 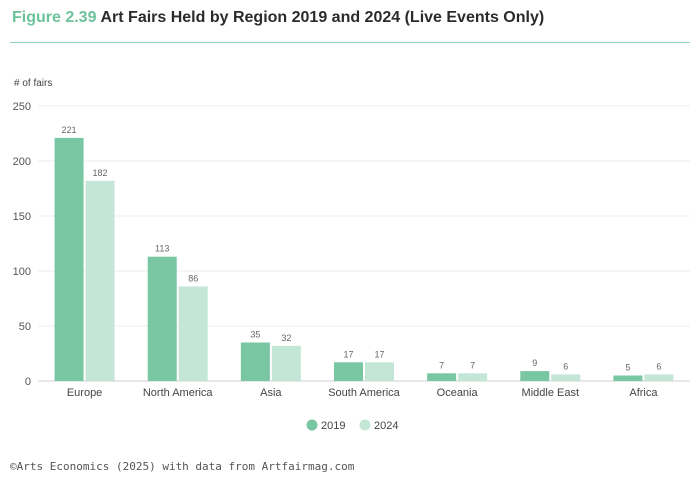 I want to click on figure-number: Figure 2.39, so click(x=54, y=17).